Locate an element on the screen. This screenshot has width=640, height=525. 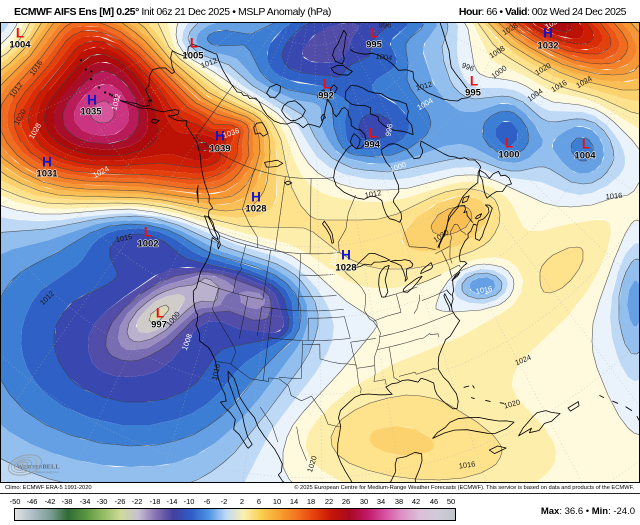
svg-text: 997 is located at coordinates (159, 325).